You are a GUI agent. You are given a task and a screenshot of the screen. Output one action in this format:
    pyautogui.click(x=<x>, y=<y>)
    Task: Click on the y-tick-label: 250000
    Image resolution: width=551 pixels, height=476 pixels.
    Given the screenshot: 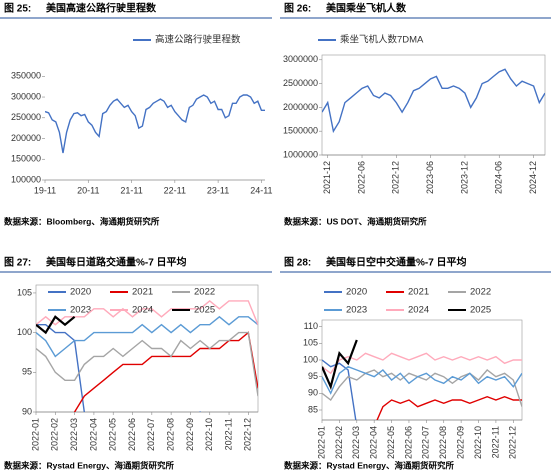 What is the action you would take?
    pyautogui.click(x=26, y=117)
    